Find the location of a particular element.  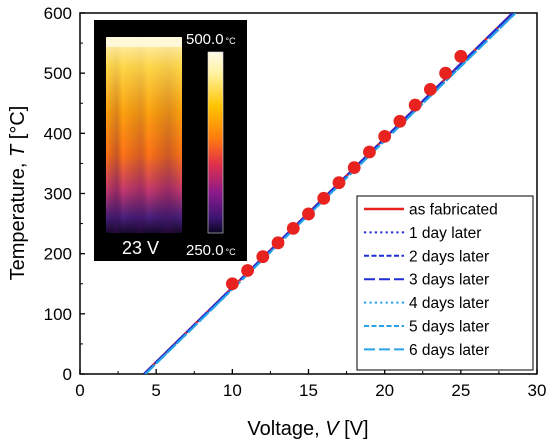

x-tick-label: 5 is located at coordinates (155, 390).